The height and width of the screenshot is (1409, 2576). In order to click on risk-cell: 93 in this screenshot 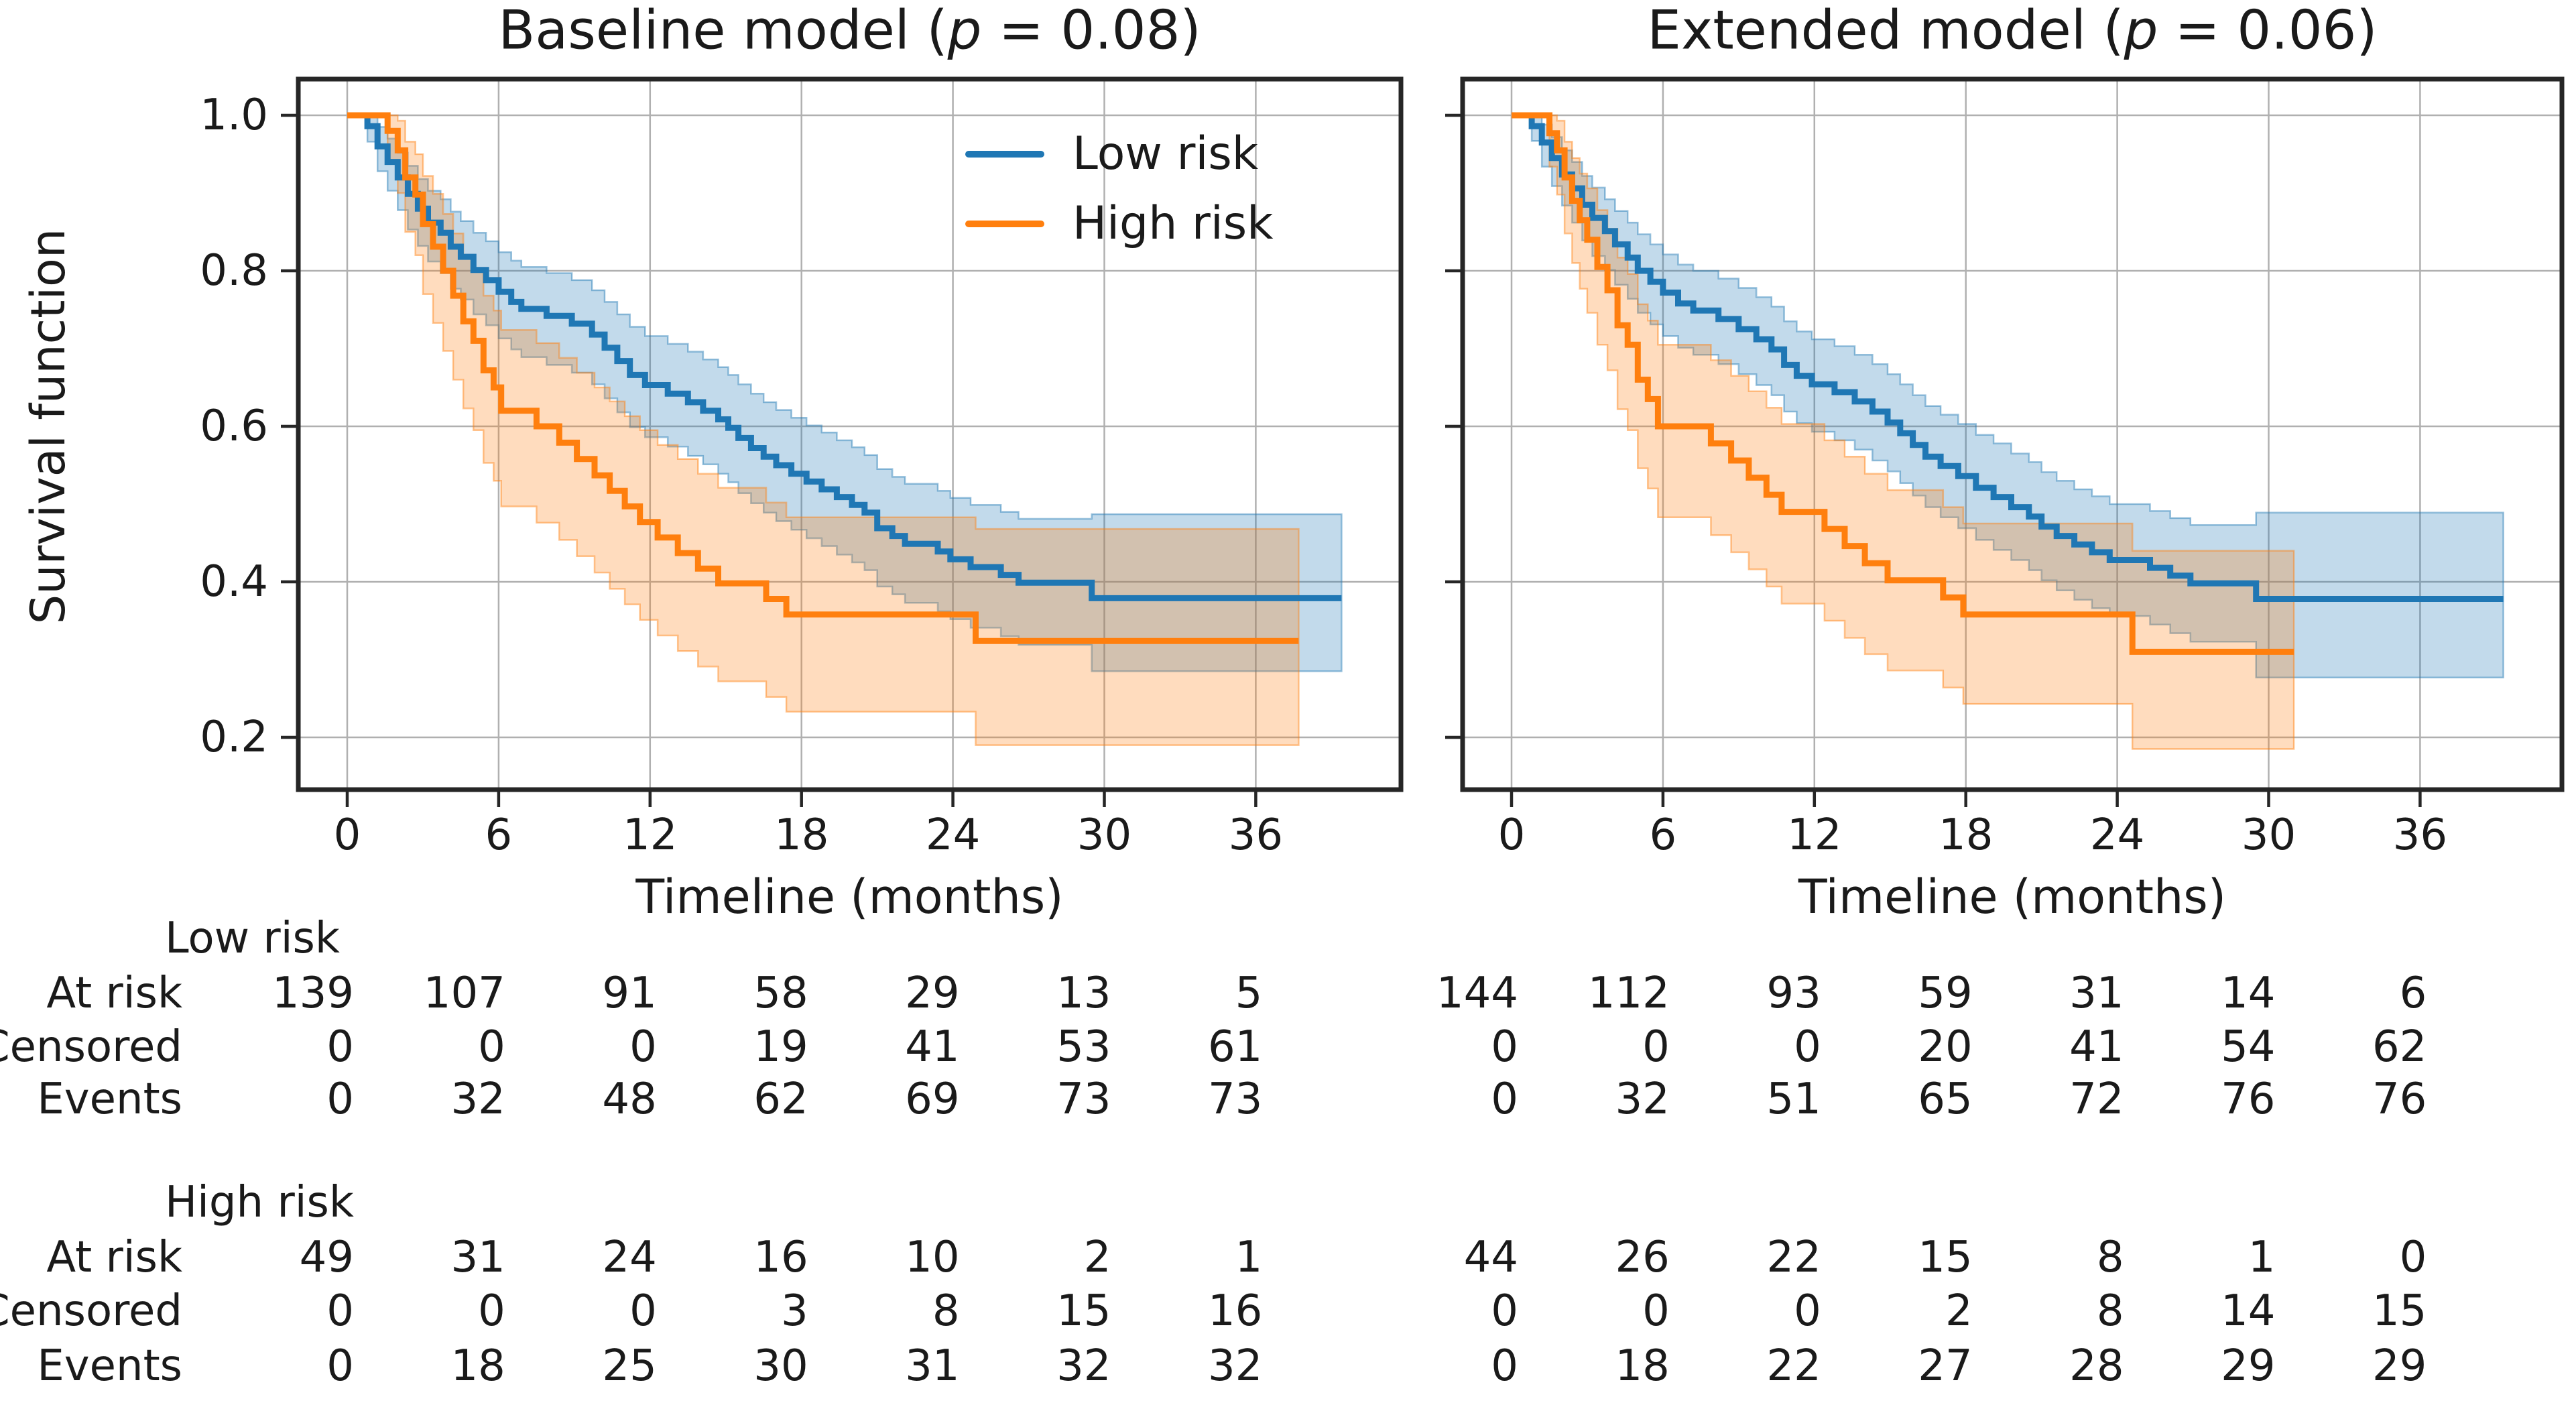, I will do `click(1793, 993)`.